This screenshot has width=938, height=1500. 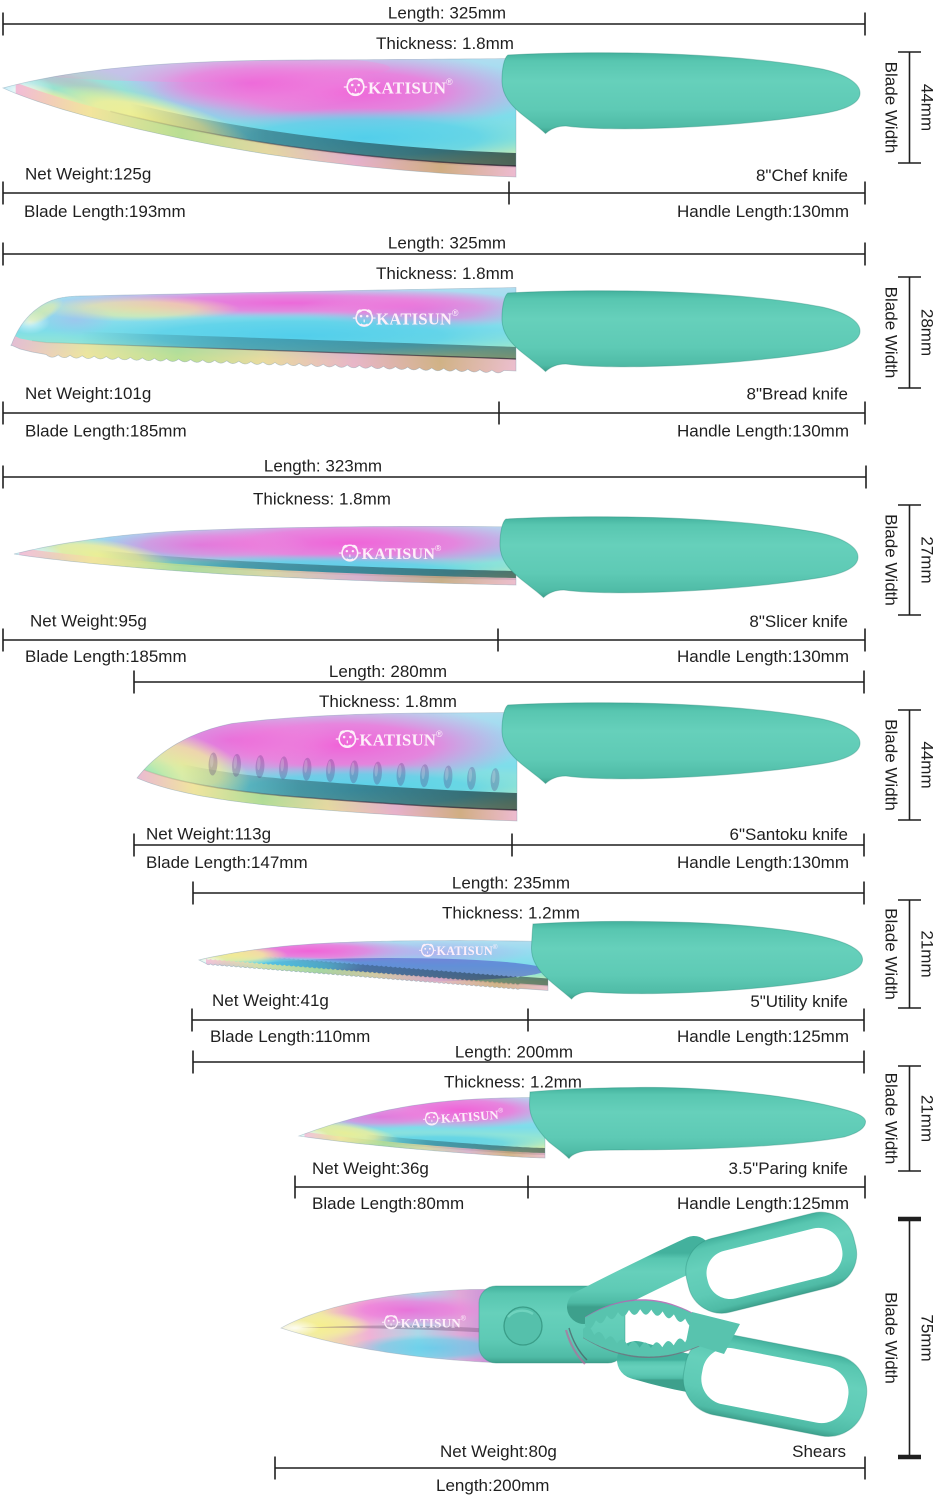 What do you see at coordinates (88, 393) in the screenshot?
I see `svg-text: Net Weight:101g` at bounding box center [88, 393].